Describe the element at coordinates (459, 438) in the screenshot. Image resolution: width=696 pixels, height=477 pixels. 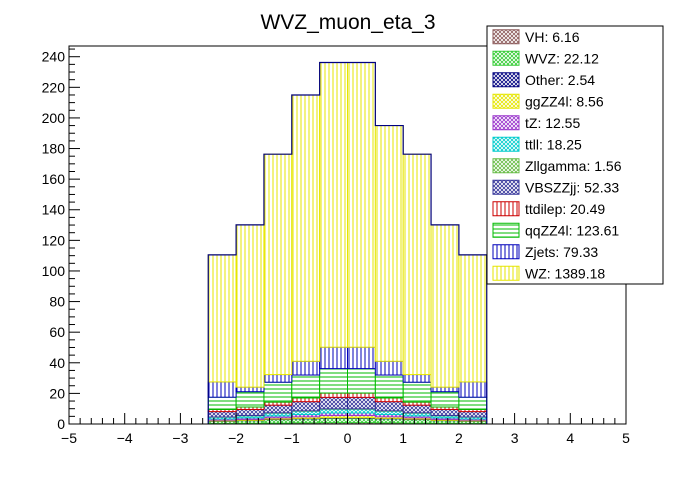
I see `x-tick-label: 2` at that location.